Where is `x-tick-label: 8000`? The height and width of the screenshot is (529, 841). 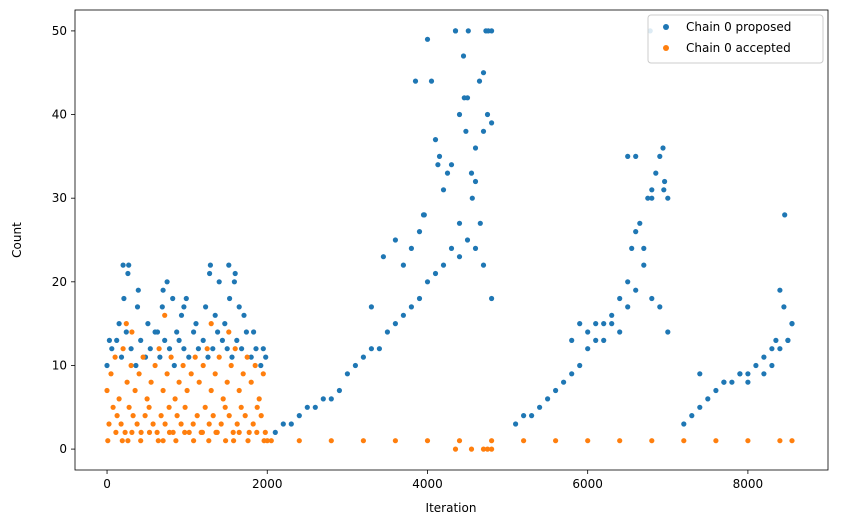 x-tick-label: 8000 is located at coordinates (748, 484).